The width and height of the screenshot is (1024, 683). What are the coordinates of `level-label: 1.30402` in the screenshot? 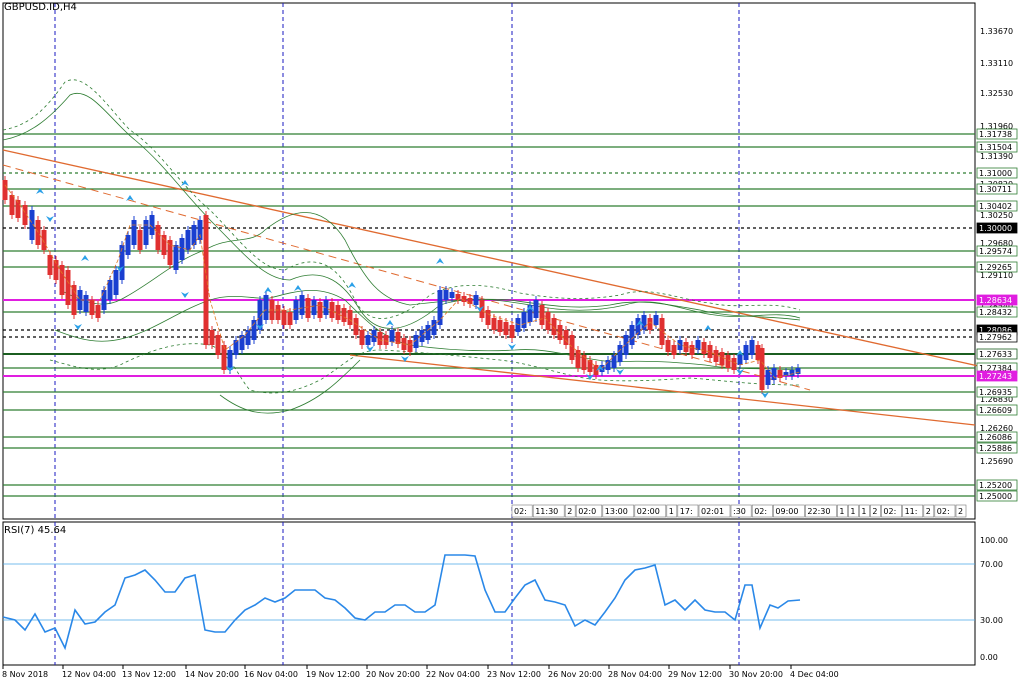 It's located at (995, 206).